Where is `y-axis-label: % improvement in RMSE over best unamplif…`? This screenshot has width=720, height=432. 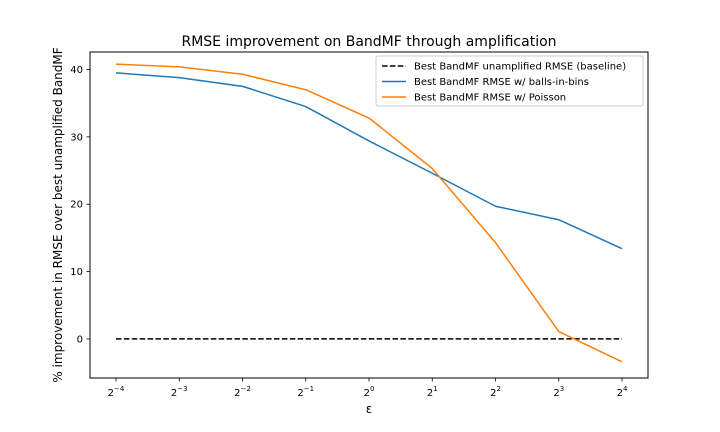
y-axis-label: % improvement in RMSE over best unamplif… is located at coordinates (58, 214).